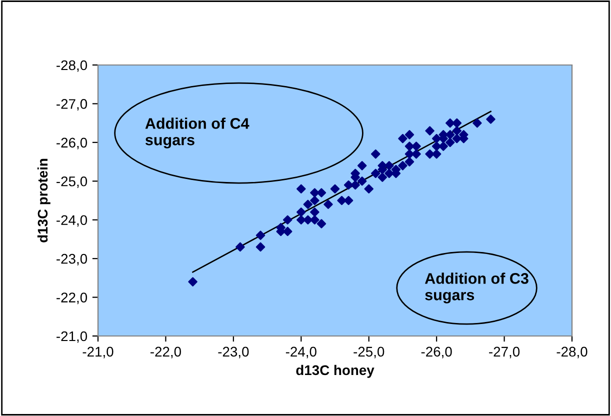 The image size is (611, 416). I want to click on x-tick-label: -25,0, so click(369, 352).